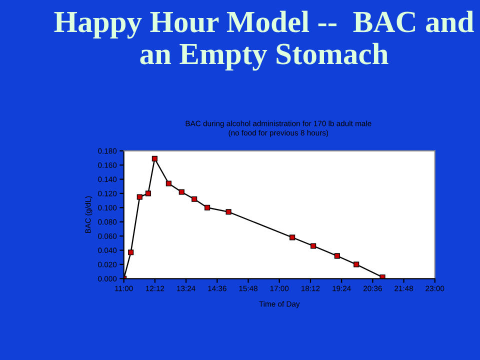  Describe the element at coordinates (264, 40) in the screenshot. I see `chart-title: Happy Hour Model -- BAC and an Empty Stomach` at that location.